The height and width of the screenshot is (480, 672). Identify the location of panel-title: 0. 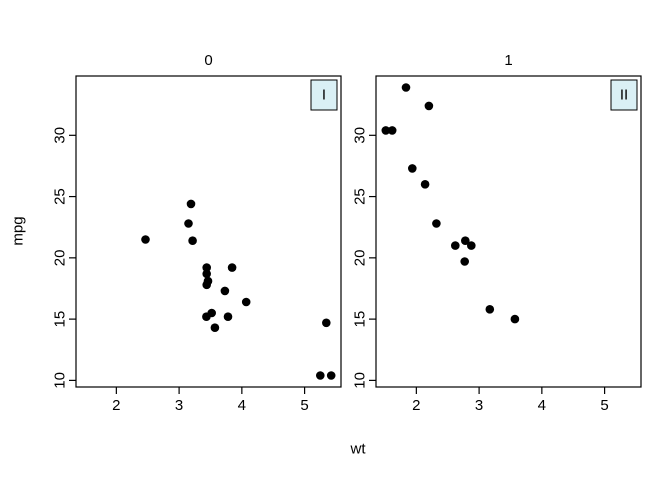
(208, 60).